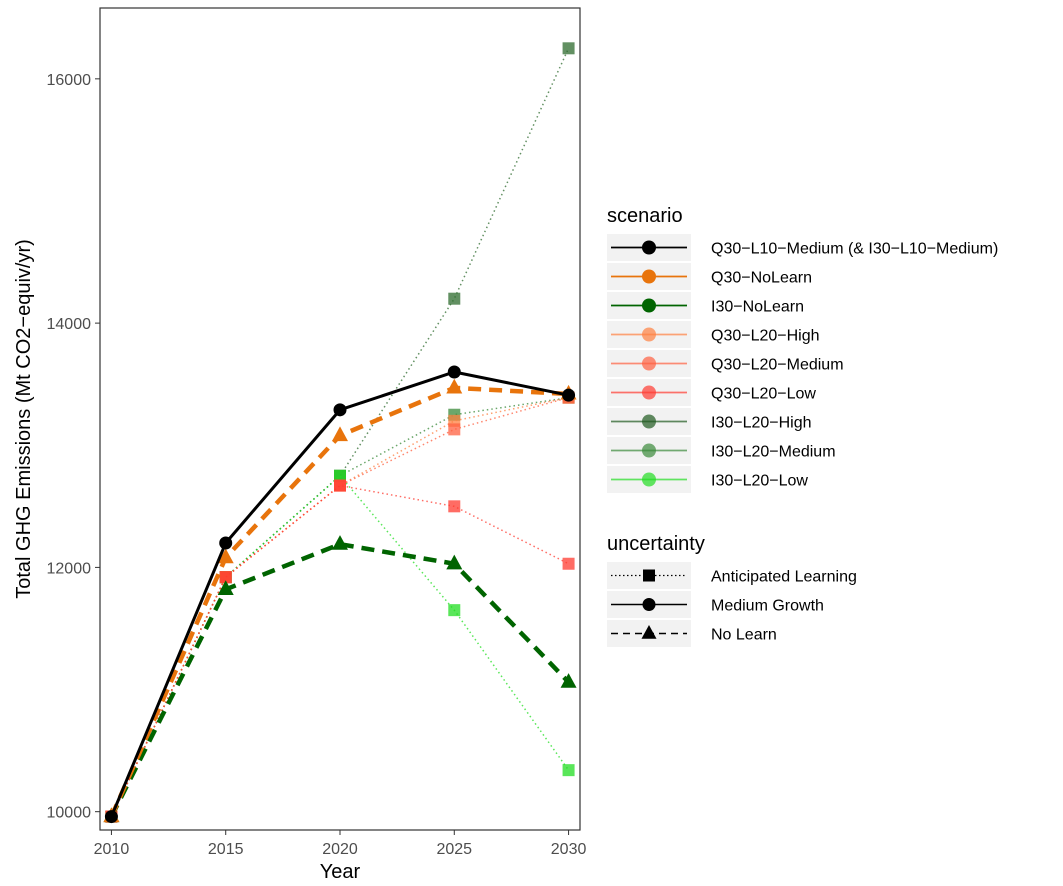  I want to click on legend-item: I30−NoLearn, so click(705, 305).